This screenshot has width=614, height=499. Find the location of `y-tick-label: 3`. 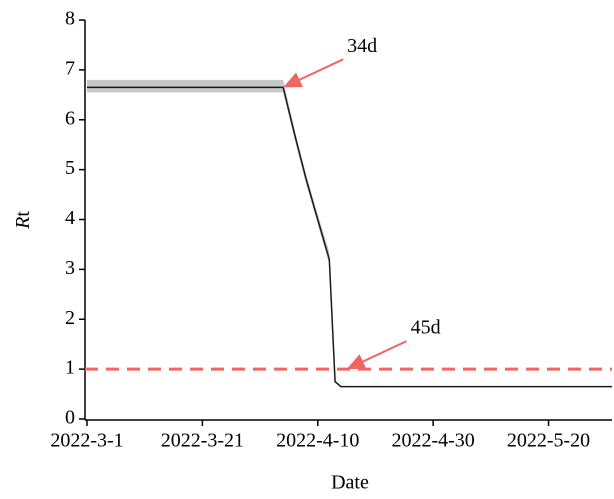

y-tick-label: 3 is located at coordinates (70, 268).